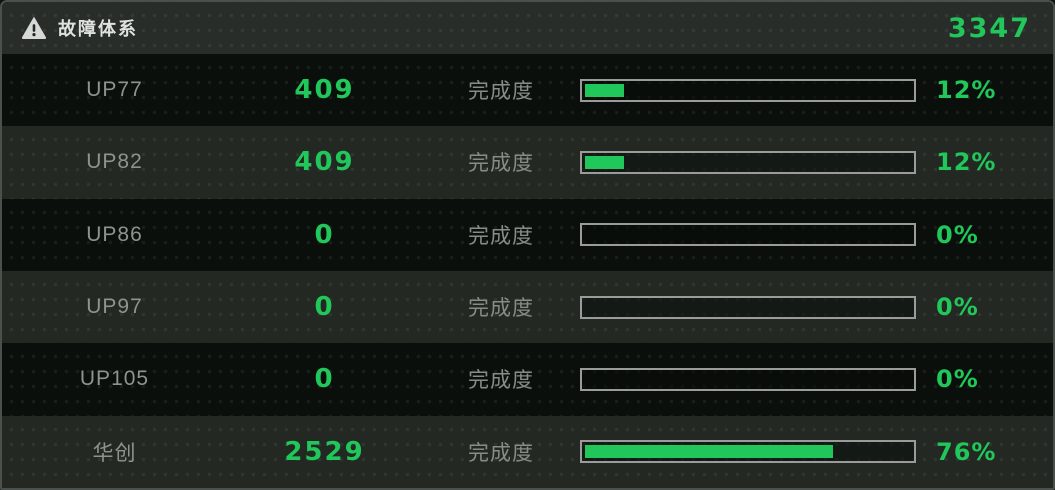  I want to click on table-row: UP105 0 完成度 0%, so click(527, 379).